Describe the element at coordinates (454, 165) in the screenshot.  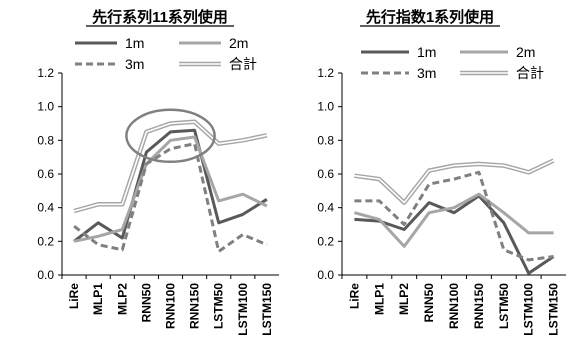
I see `data-point-合計-RNN100` at that location.